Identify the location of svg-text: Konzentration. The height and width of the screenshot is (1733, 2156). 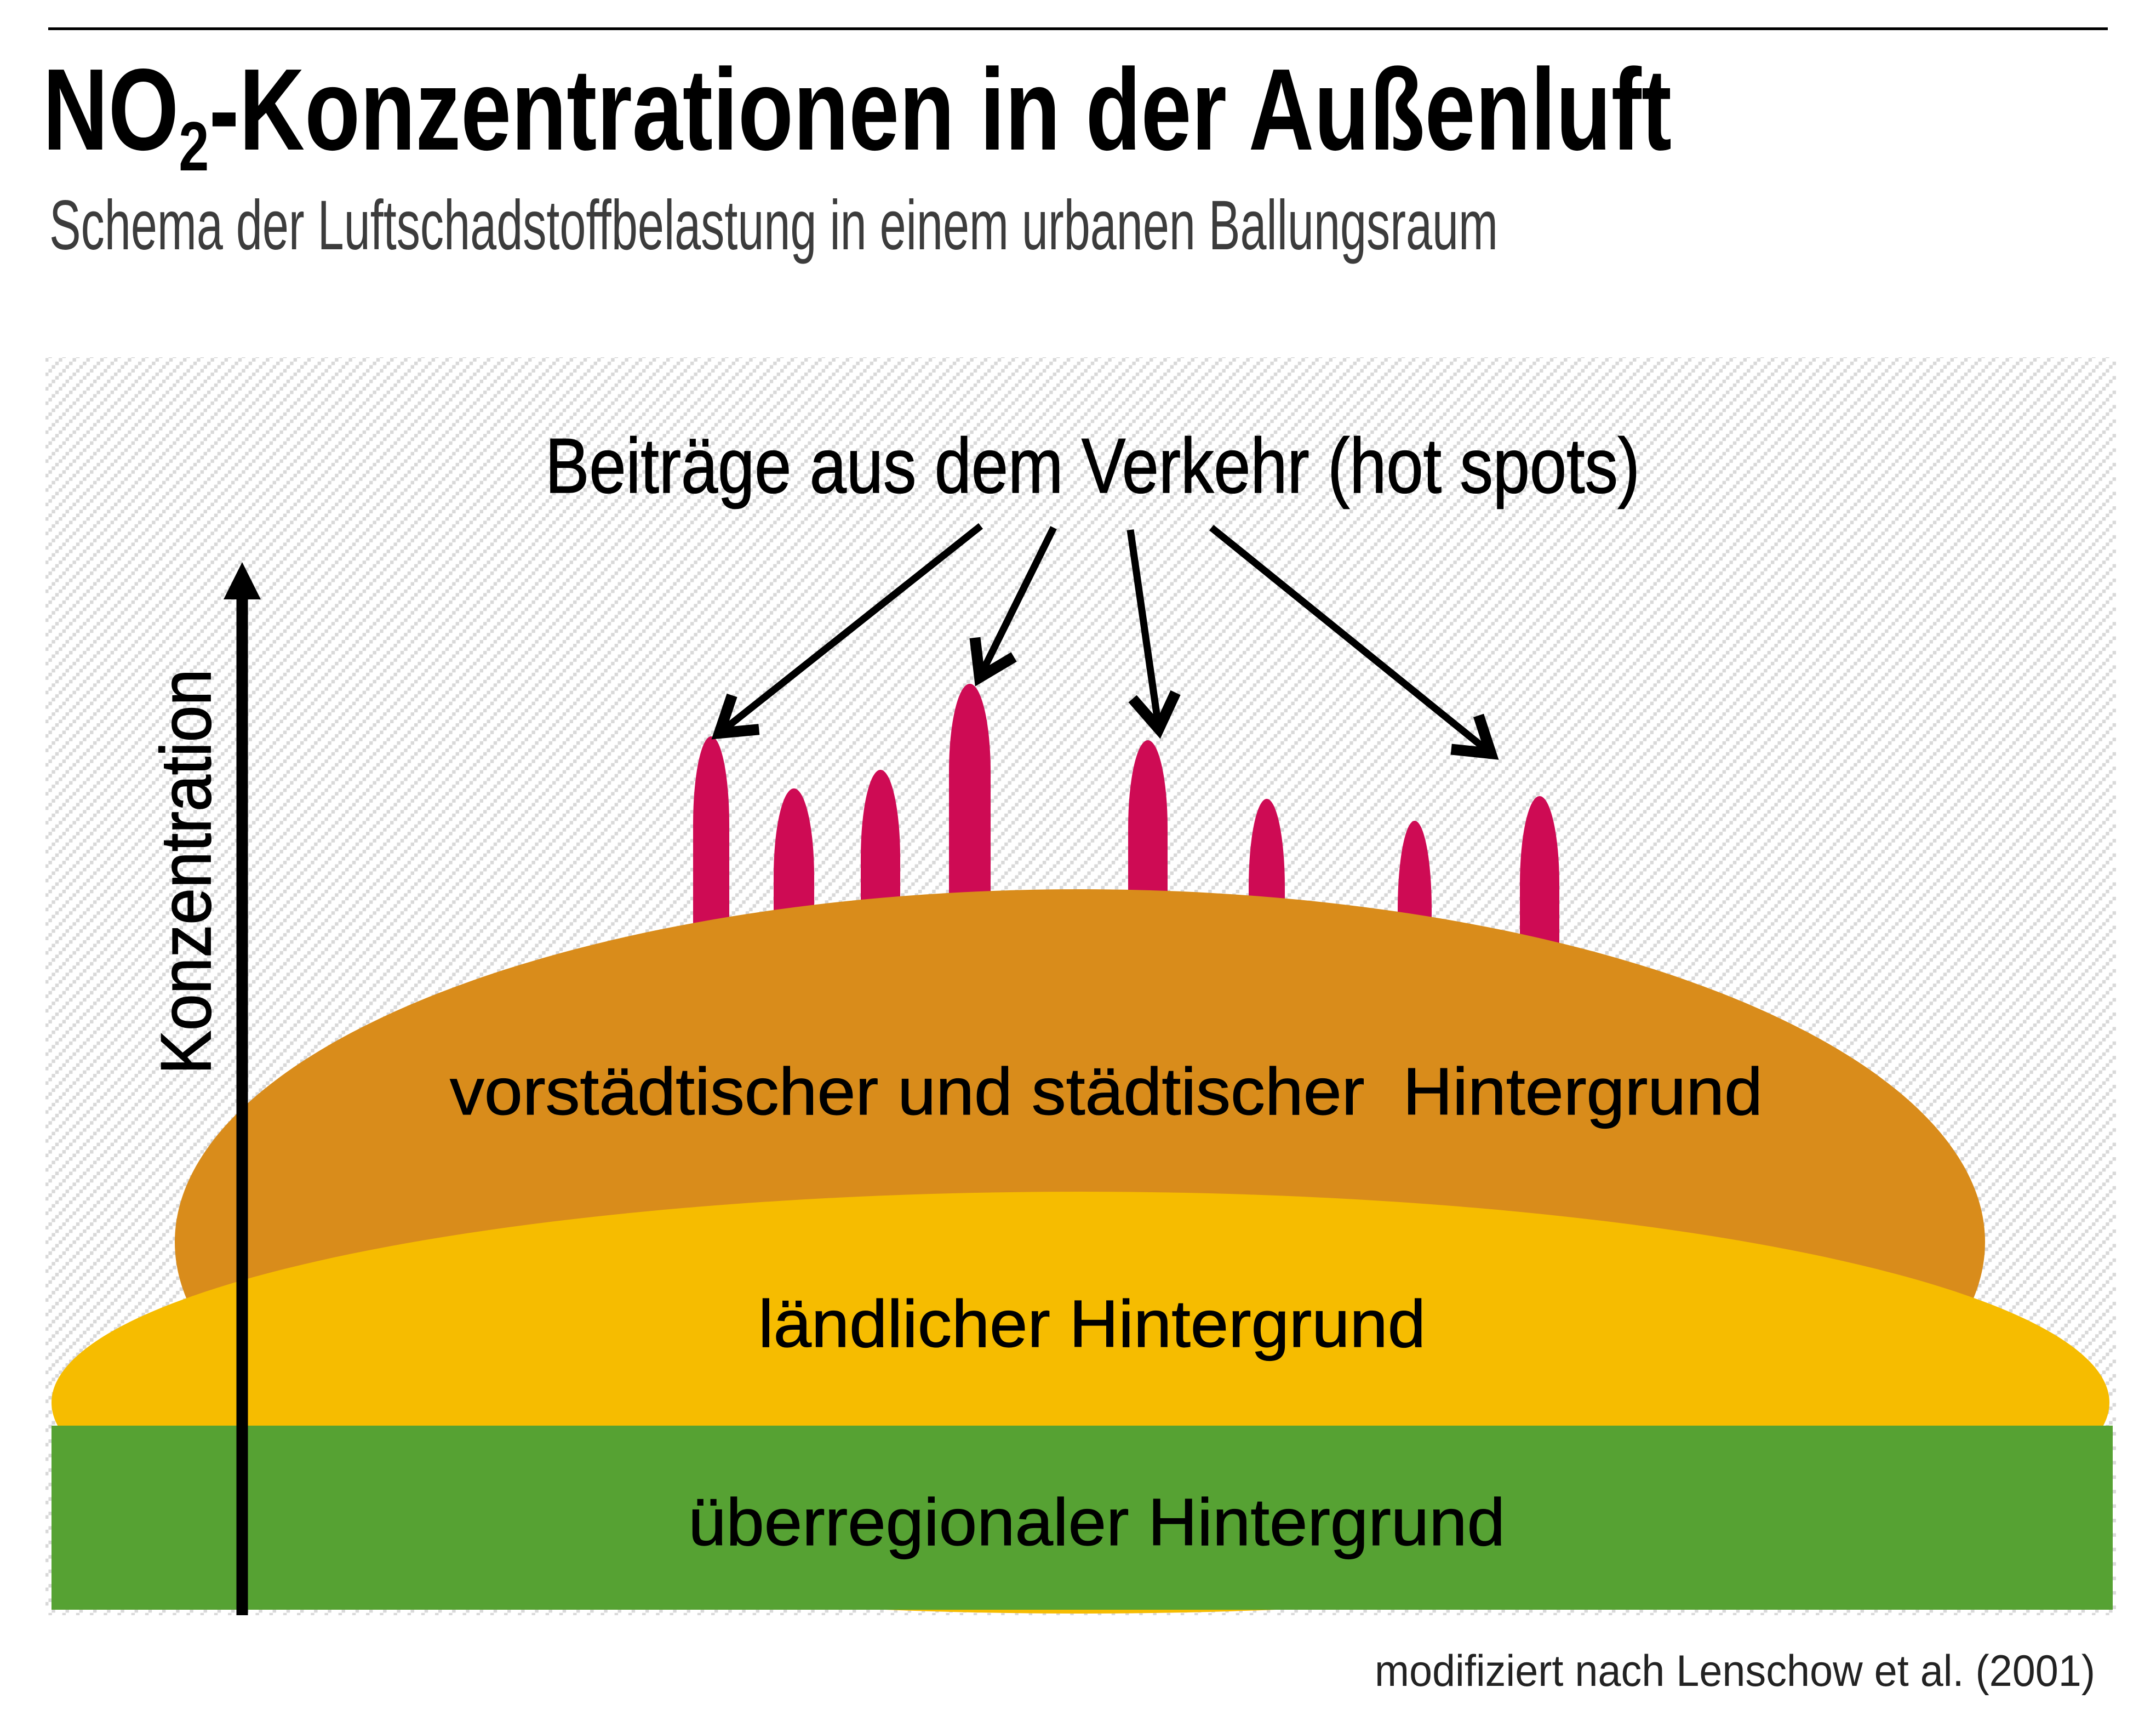
(186, 871).